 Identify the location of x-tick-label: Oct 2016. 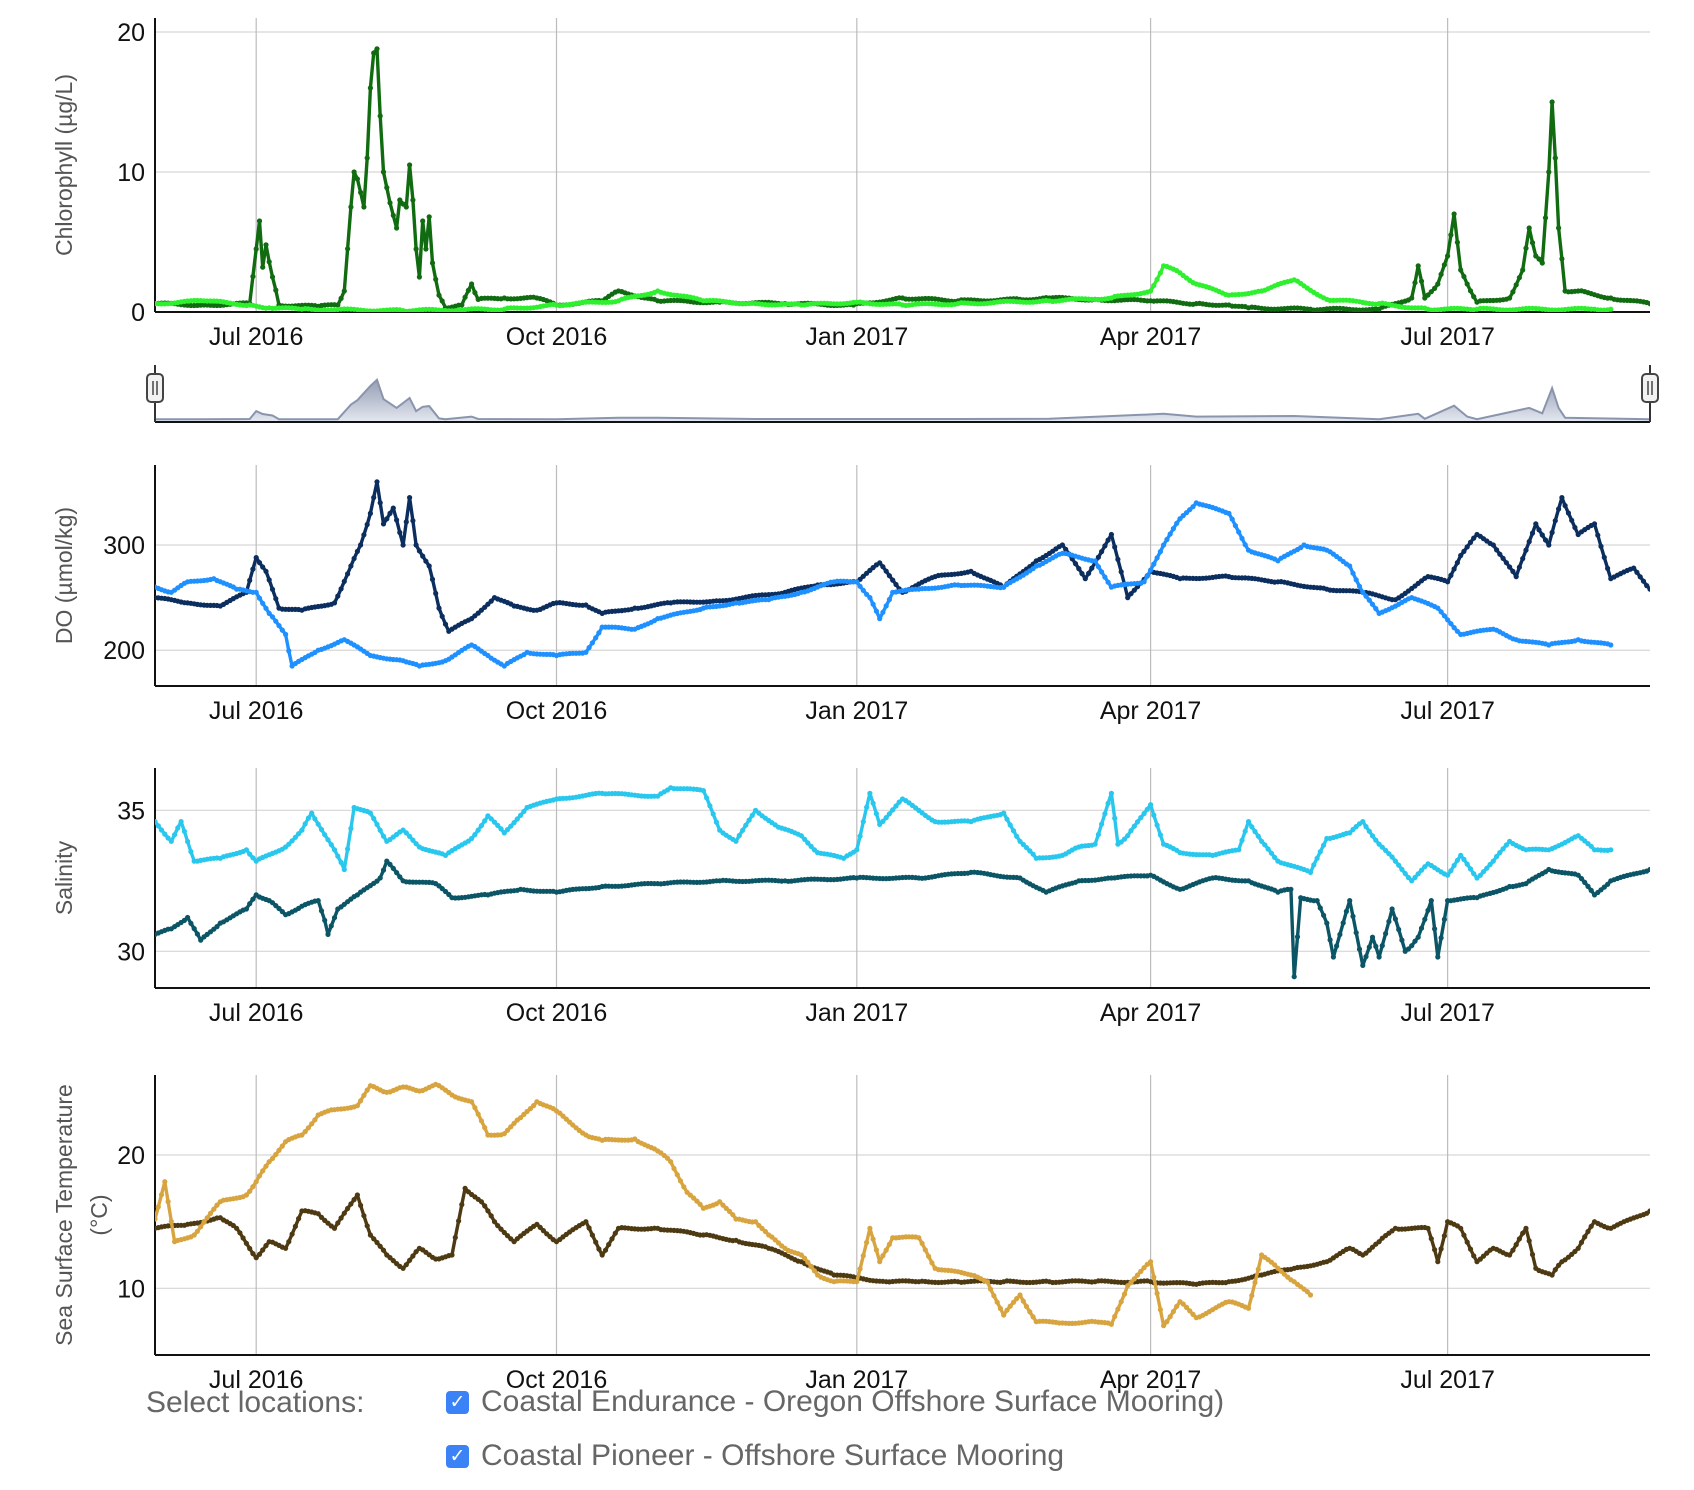
(556, 1380).